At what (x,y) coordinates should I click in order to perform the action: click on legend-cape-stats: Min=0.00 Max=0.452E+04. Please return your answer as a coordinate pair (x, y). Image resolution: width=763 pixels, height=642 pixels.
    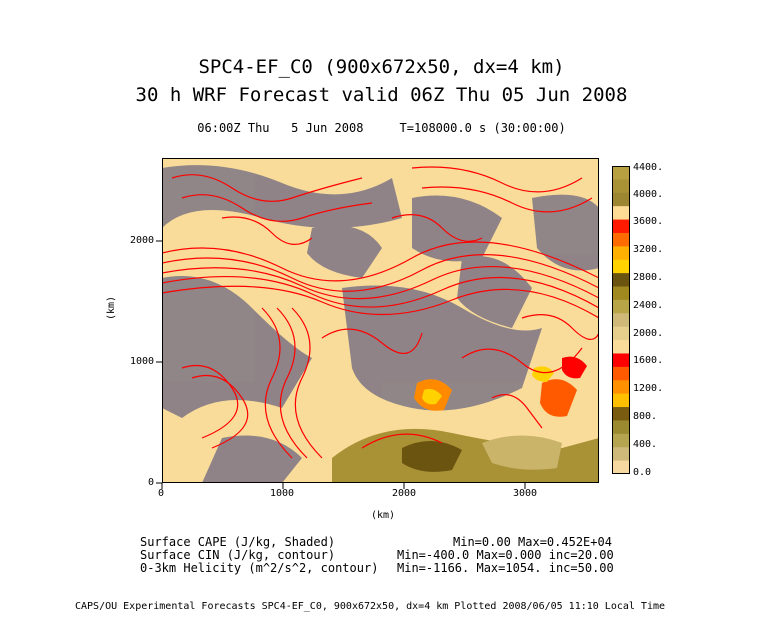
    Looking at the image, I should click on (532, 542).